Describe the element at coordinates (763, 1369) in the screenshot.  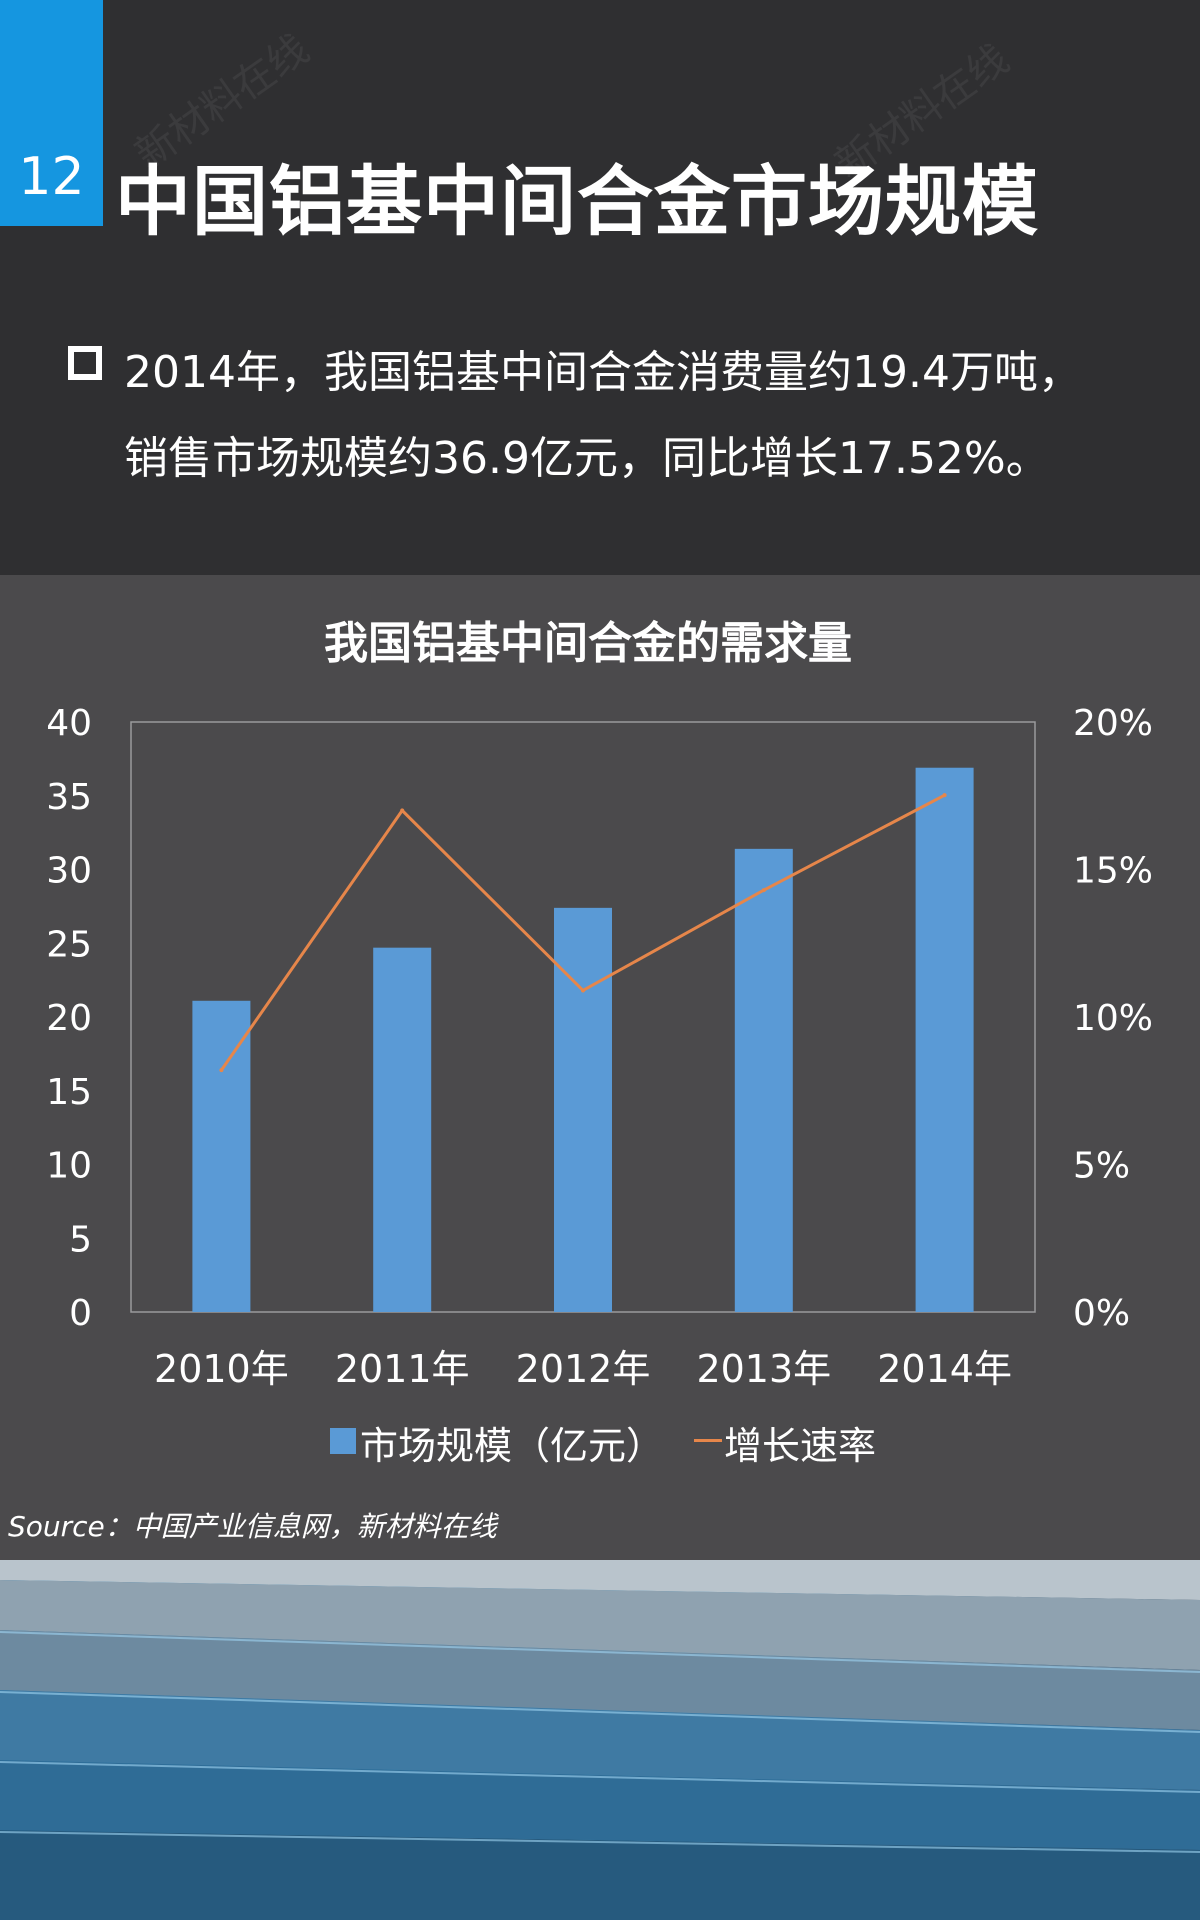
I see `x-tick-label: 2013年` at that location.